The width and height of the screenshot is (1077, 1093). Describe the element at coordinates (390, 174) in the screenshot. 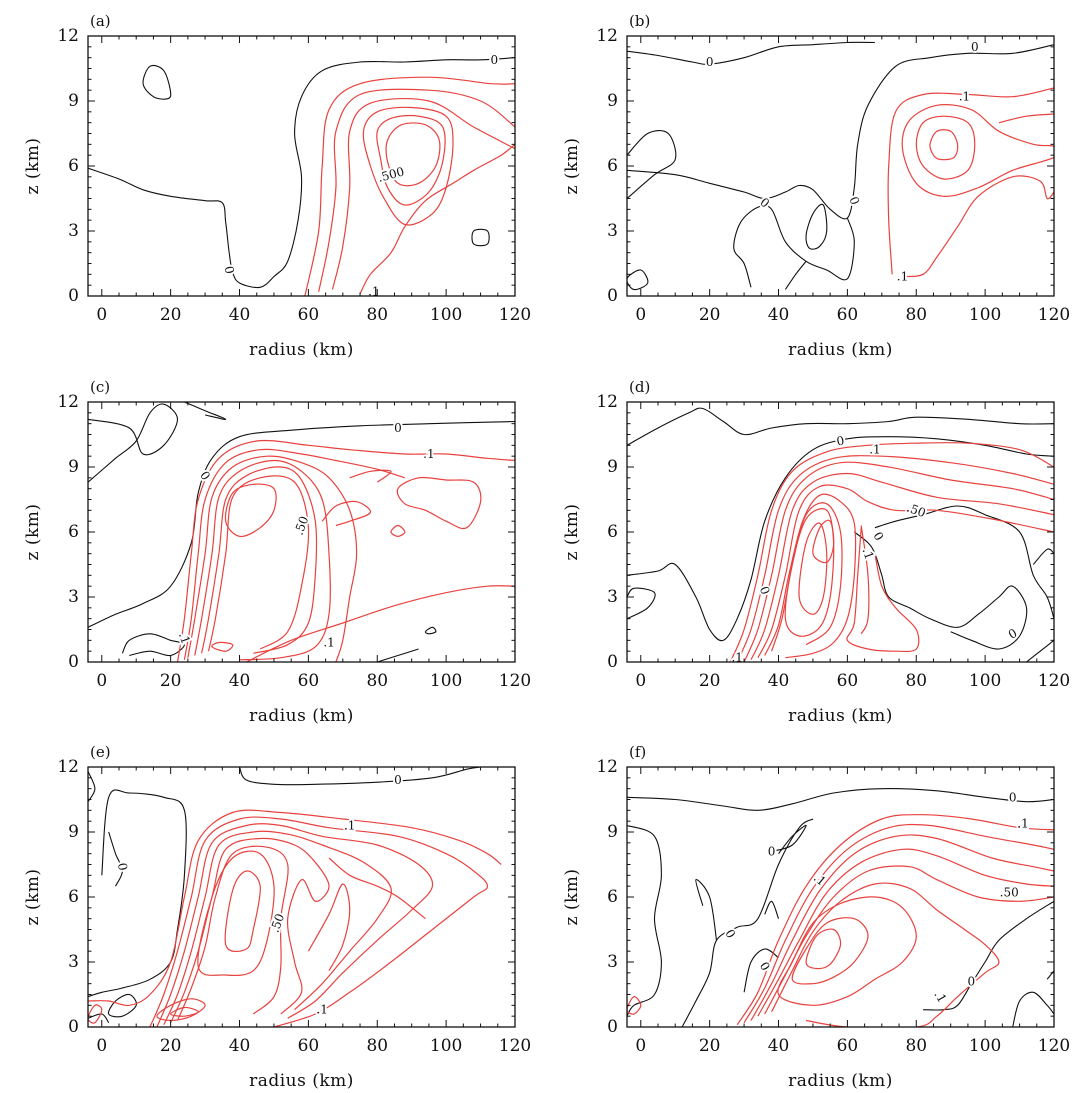

I see `contour-label-1: .500` at that location.